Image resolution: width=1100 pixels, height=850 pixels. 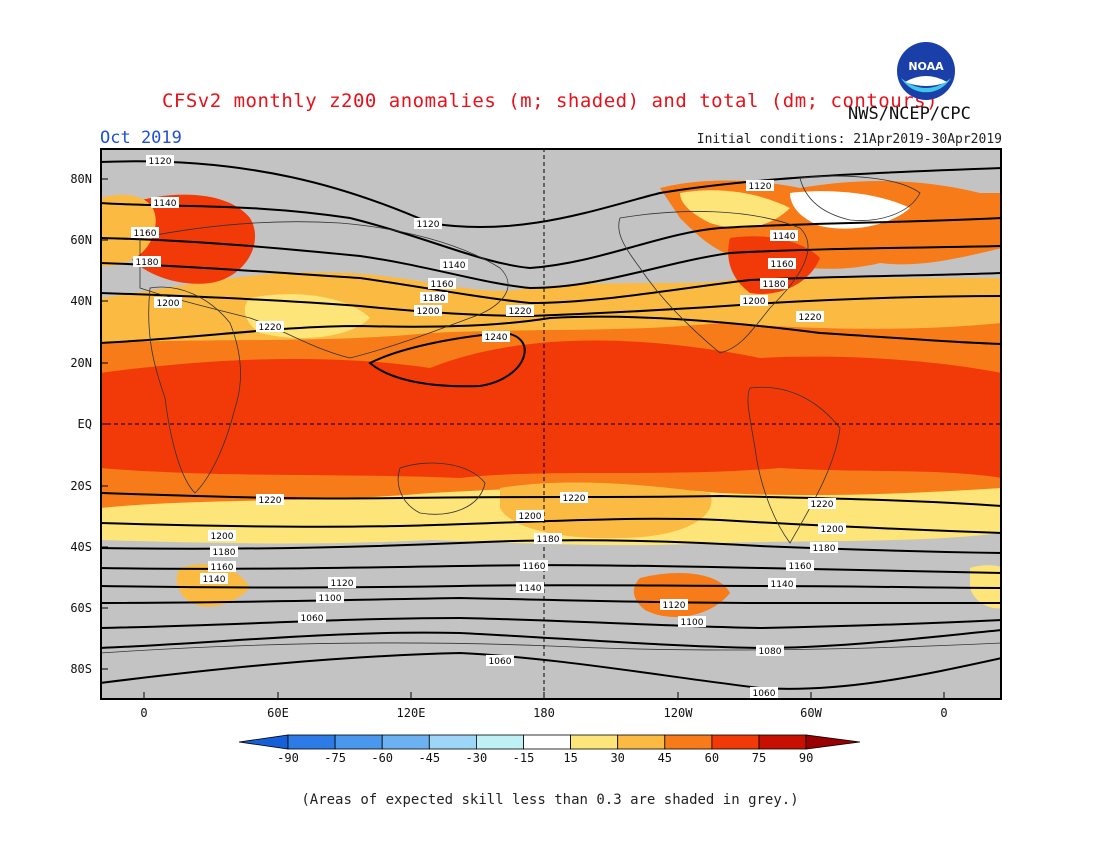 I want to click on contour-label-1120-b: 1120, so click(x=428, y=224).